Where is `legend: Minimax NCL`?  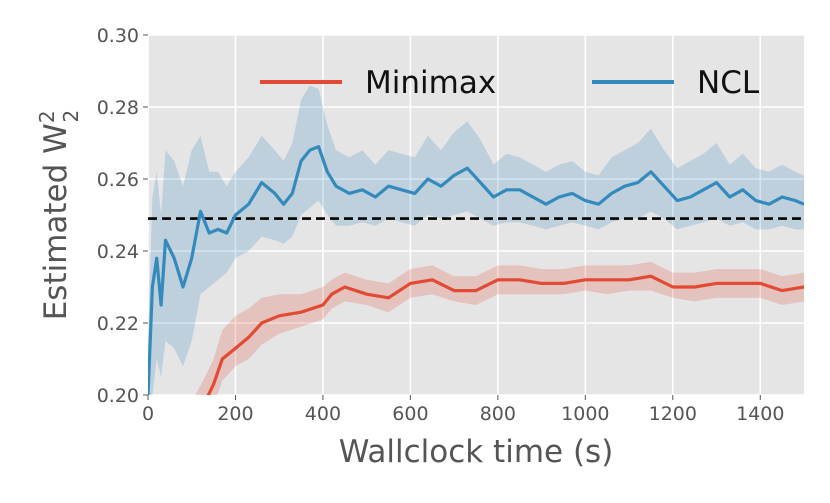 legend: Minimax NCL is located at coordinates (510, 83).